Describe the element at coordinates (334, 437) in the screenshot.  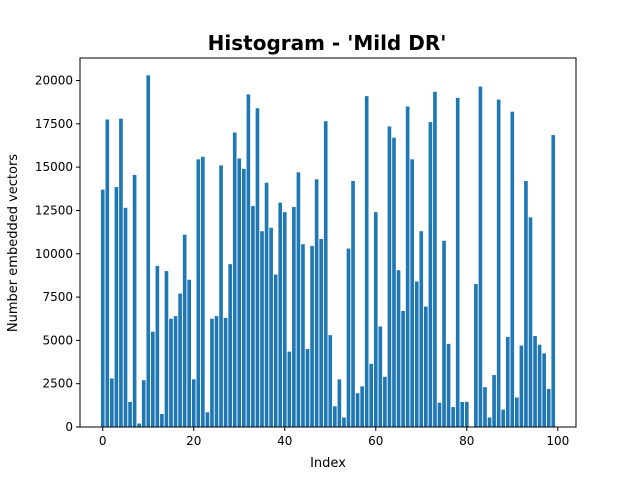
I see `x-axis-ticks: 0 20 40 60 80 100` at that location.